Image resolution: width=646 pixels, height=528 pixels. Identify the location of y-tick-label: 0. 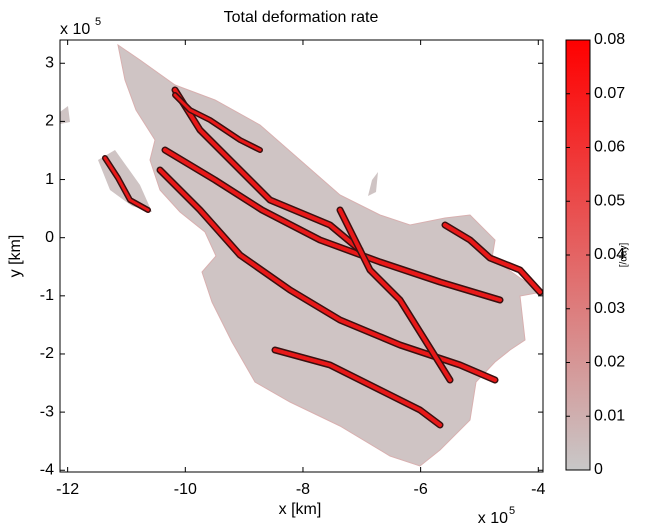
(49, 237).